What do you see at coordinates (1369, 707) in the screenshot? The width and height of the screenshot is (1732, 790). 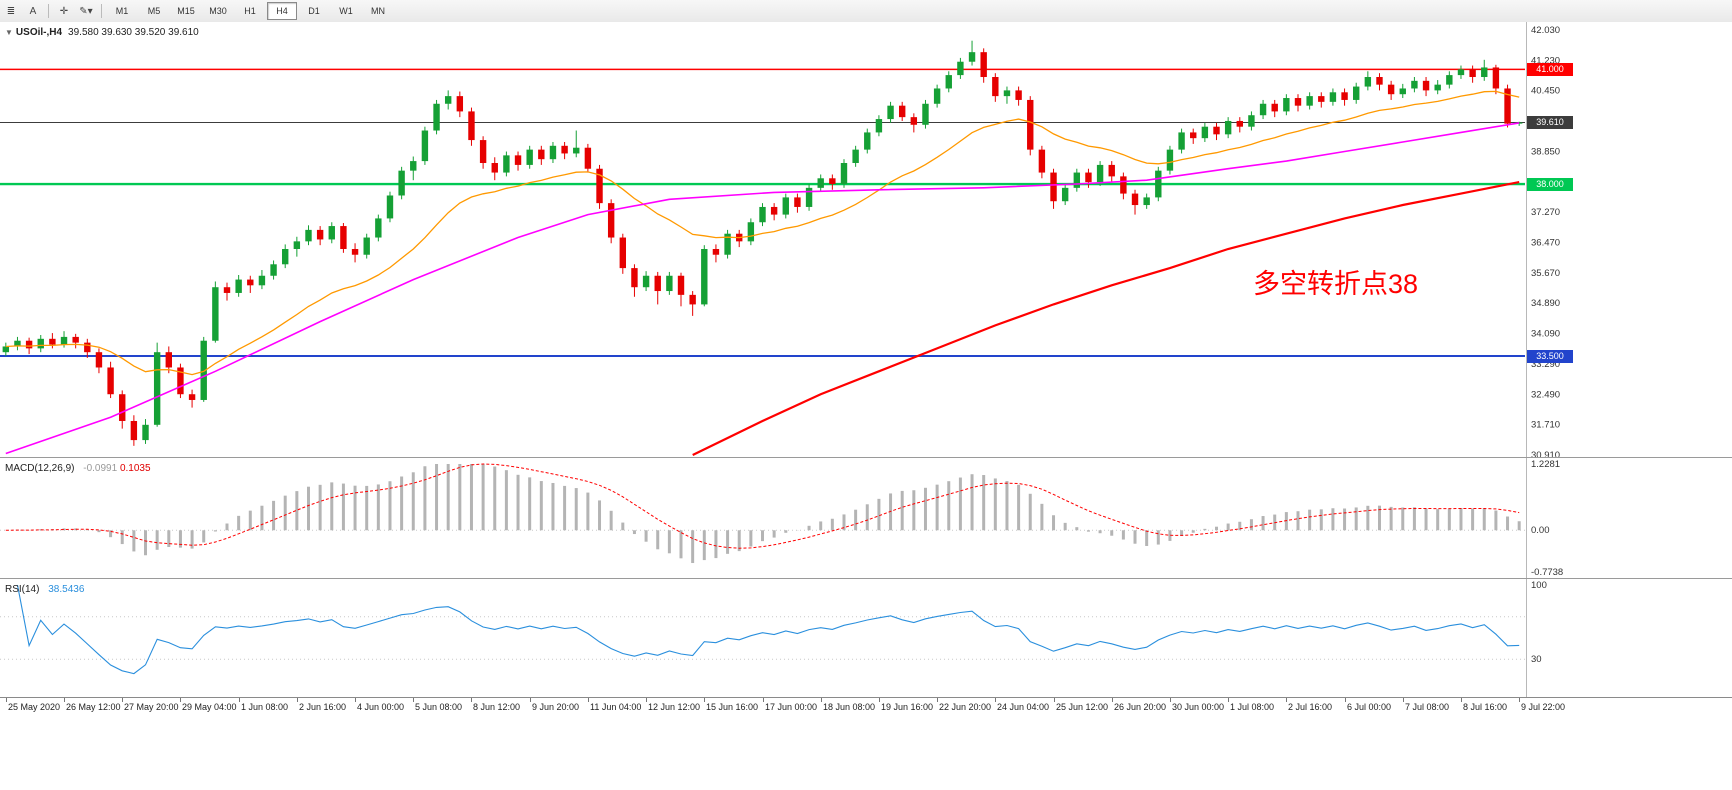 I see `time-axis-label: 6 Jul 00:00` at bounding box center [1369, 707].